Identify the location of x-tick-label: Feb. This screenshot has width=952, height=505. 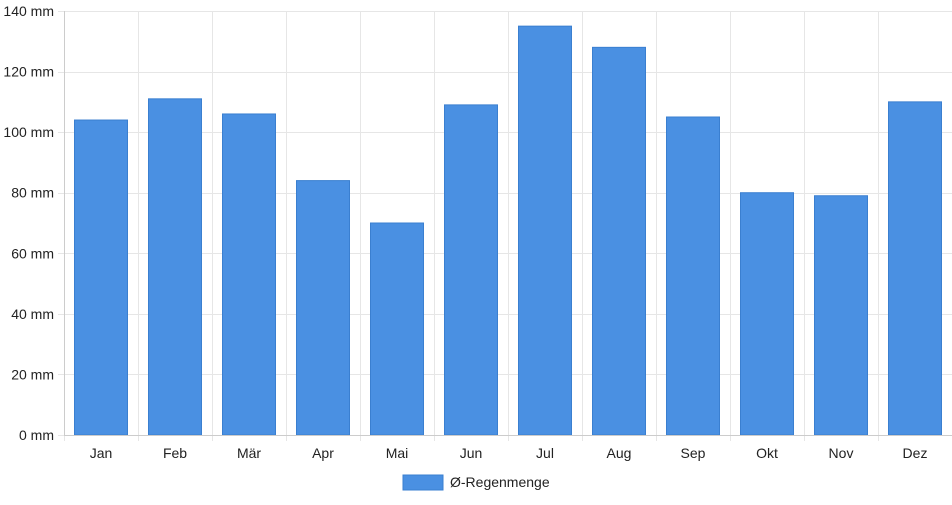
(175, 453).